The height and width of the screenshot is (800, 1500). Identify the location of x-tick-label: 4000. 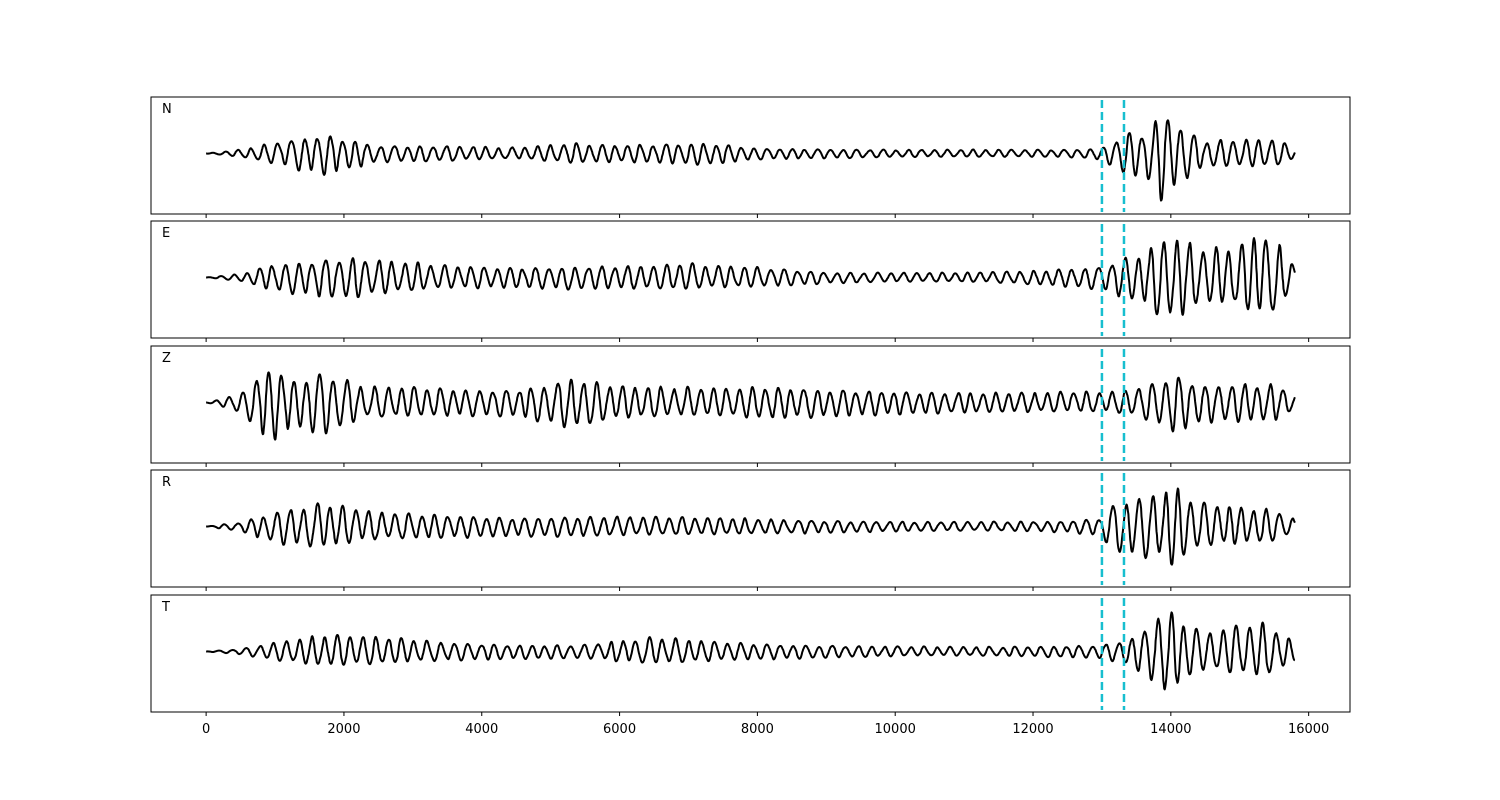
(481, 729).